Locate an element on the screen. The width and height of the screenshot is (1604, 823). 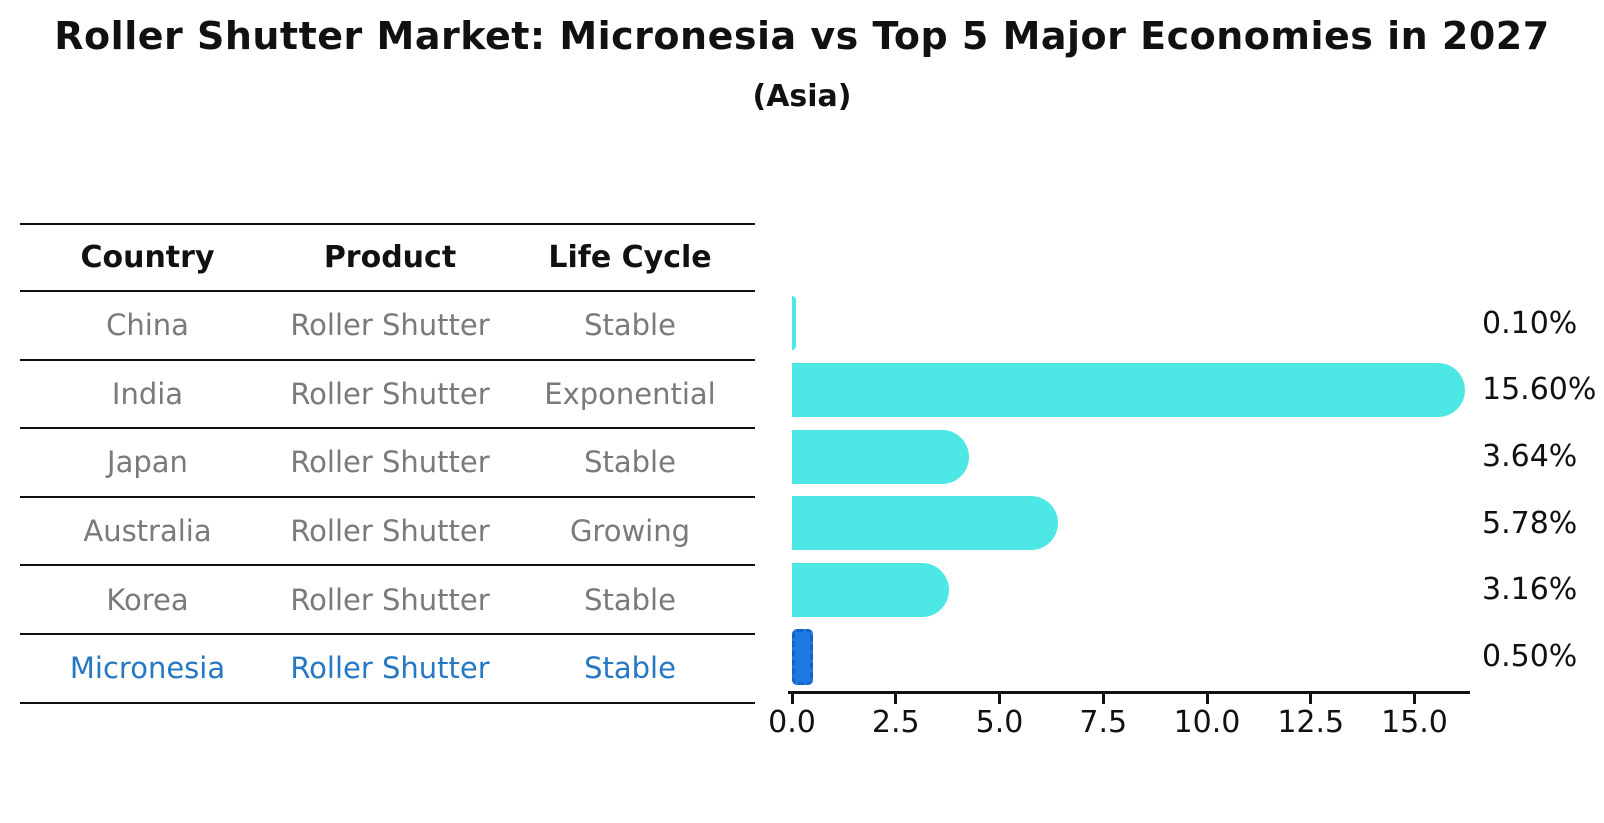
x-axis-tick-label: 2.5 is located at coordinates (895, 722).